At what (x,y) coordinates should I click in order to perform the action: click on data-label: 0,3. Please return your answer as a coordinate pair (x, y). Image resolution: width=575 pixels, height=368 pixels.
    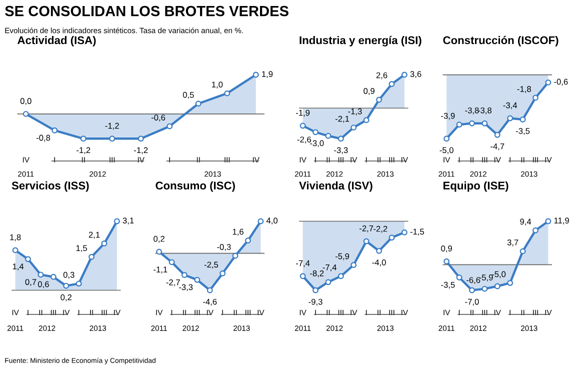
    Looking at the image, I should click on (68, 275).